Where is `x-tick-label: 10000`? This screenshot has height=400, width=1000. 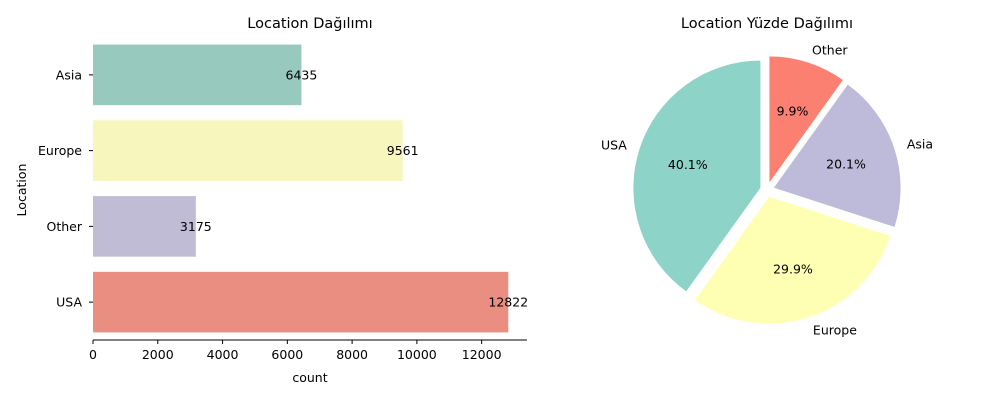 x-tick-label: 10000 is located at coordinates (417, 354).